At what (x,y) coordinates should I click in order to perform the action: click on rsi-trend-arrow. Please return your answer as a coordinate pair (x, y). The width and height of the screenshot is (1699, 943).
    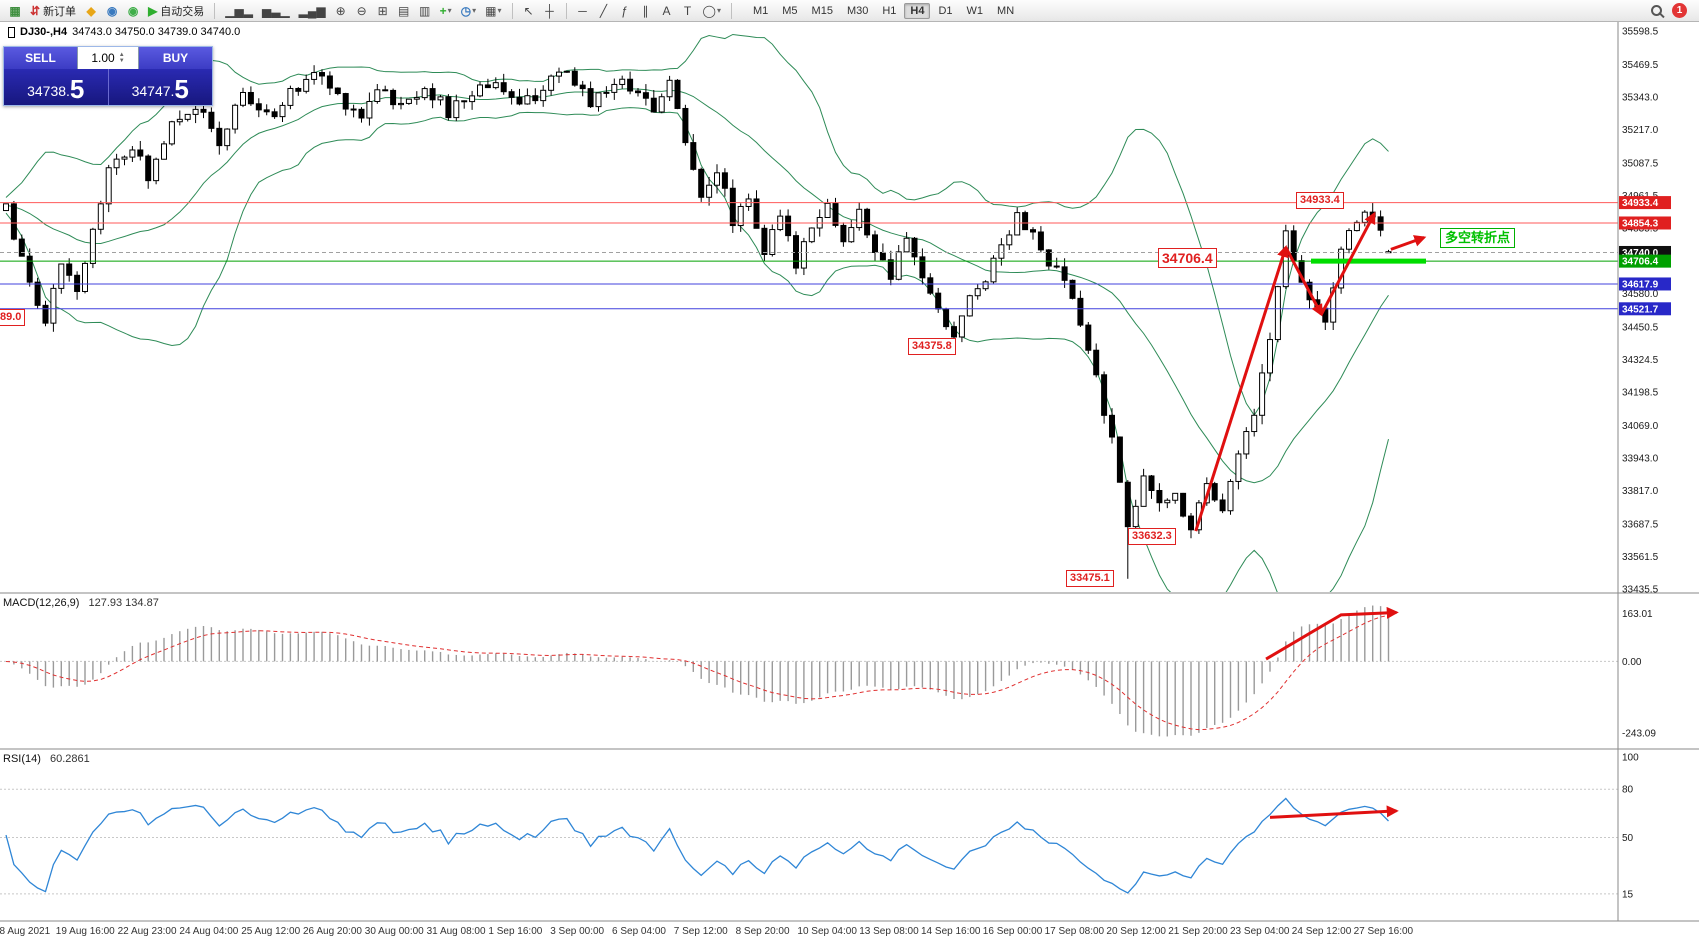
    Looking at the image, I should click on (1334, 812).